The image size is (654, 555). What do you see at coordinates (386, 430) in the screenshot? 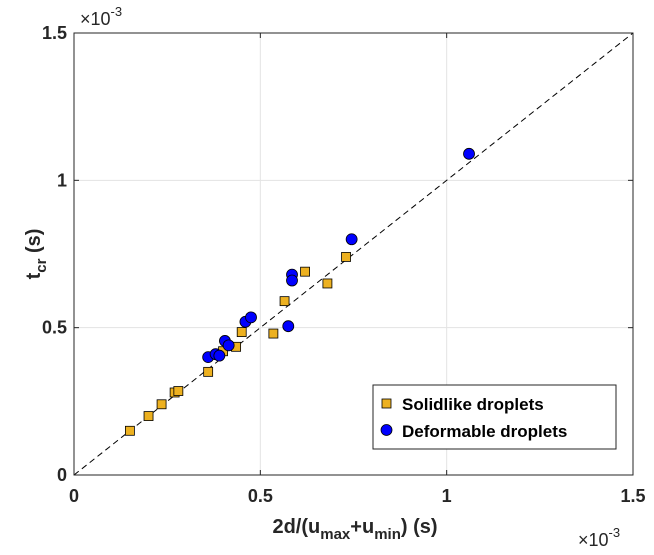
I see `legend-marker-deformable` at bounding box center [386, 430].